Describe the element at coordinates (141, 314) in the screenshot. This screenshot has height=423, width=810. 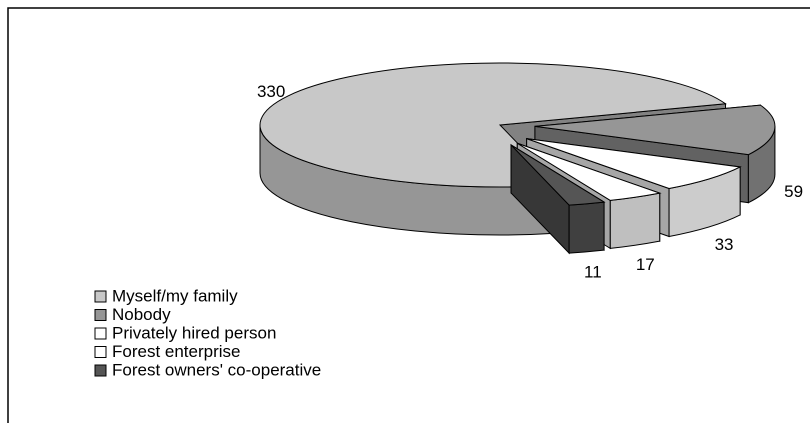
I see `legend-label: Nobody` at that location.